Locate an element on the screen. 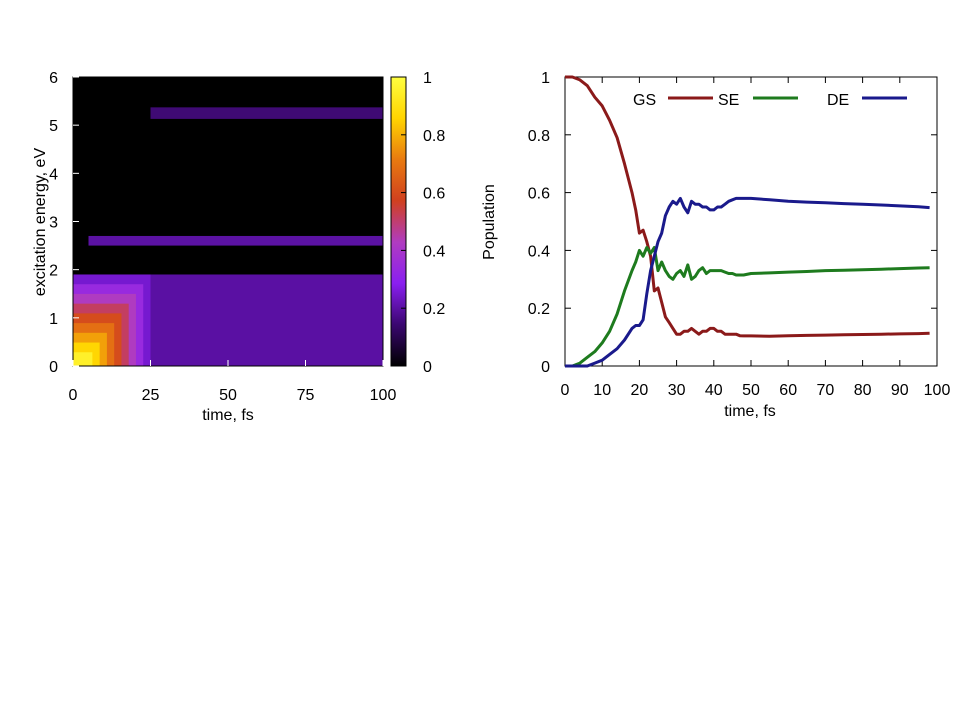  legend-label-se: SE is located at coordinates (728, 100).